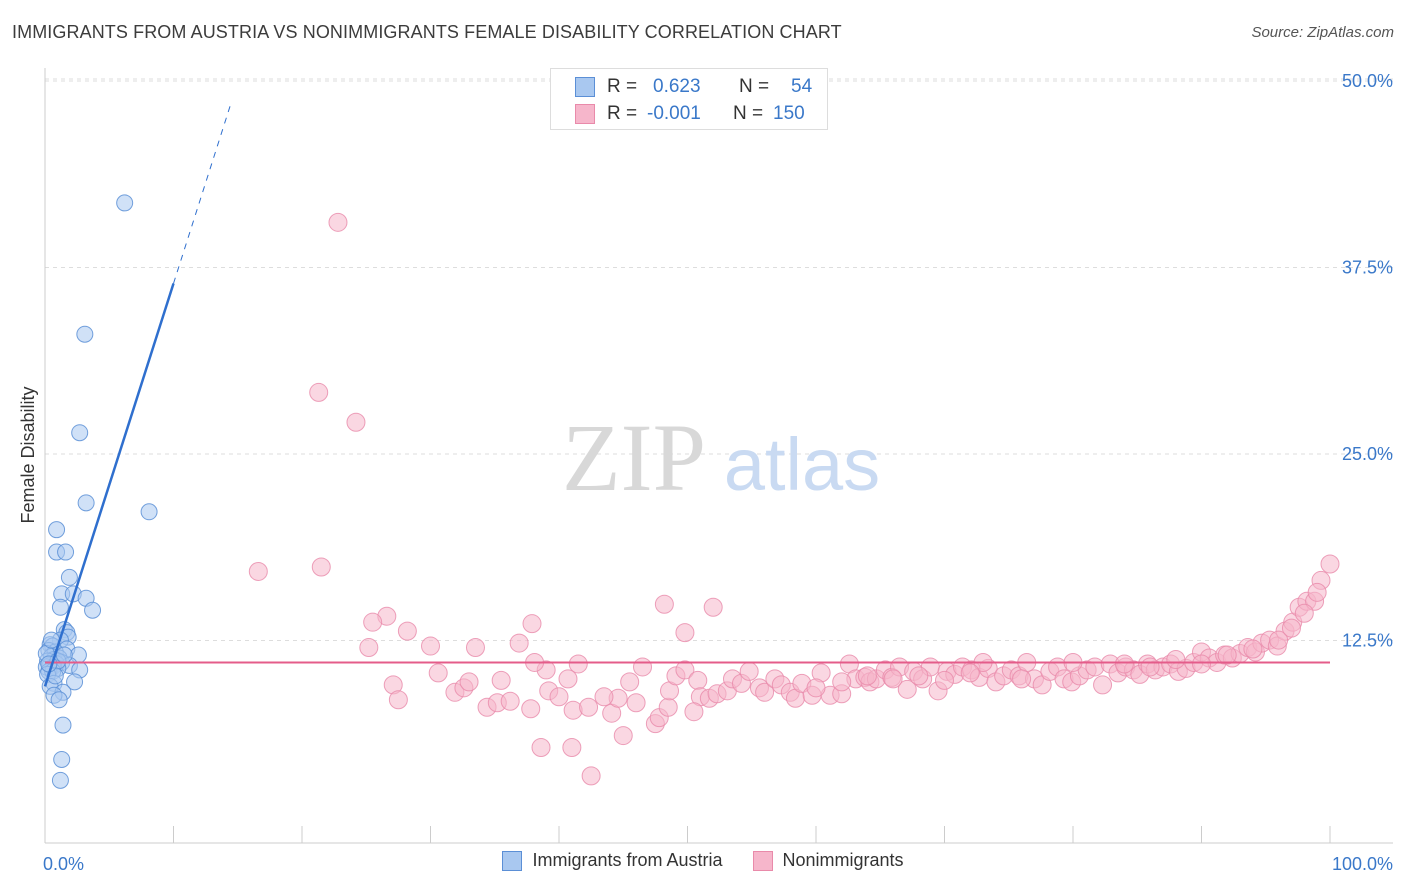 The height and width of the screenshot is (892, 1406). Describe the element at coordinates (585, 87) in the screenshot. I see `austria-swatch` at that location.